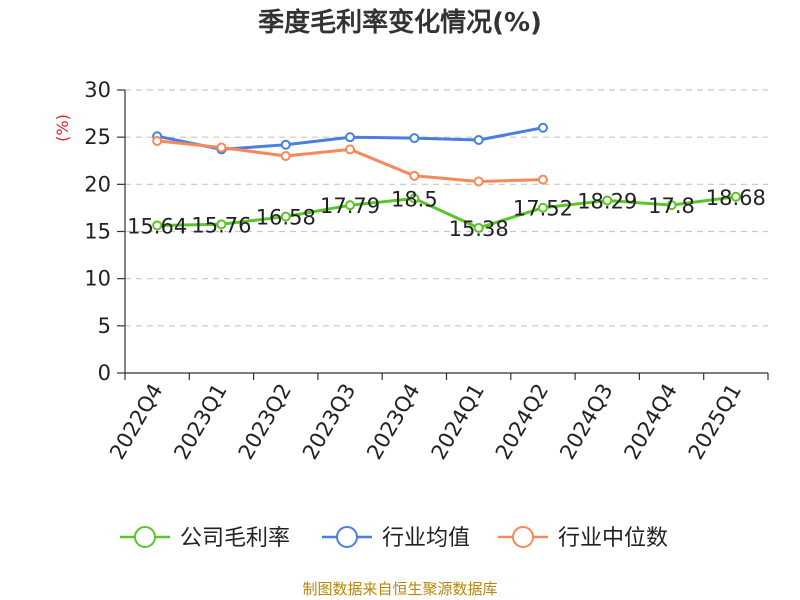 The image size is (800, 600). I want to click on legend: 公司毛利率 行业均值 行业中位数, so click(394, 538).